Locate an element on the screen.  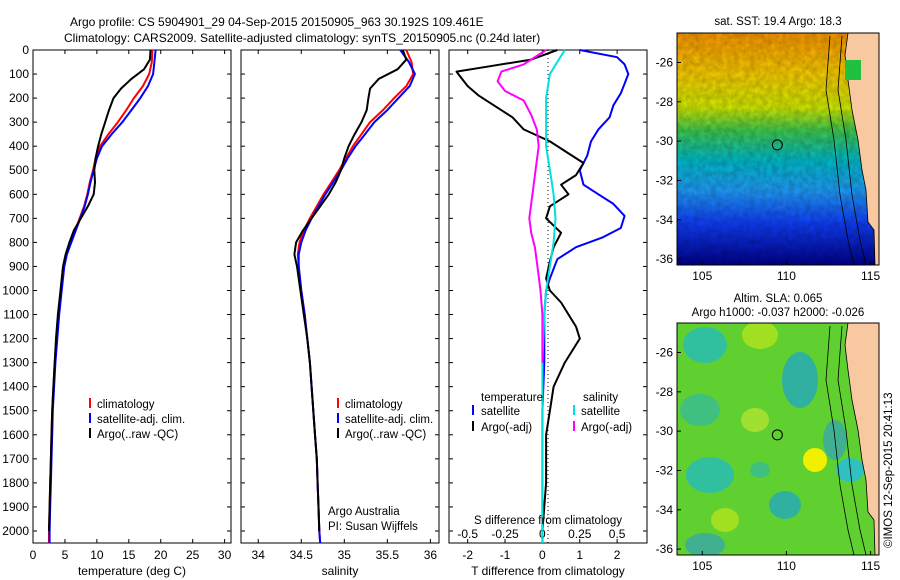
s-tick-label: 0.5 is located at coordinates (617, 534).